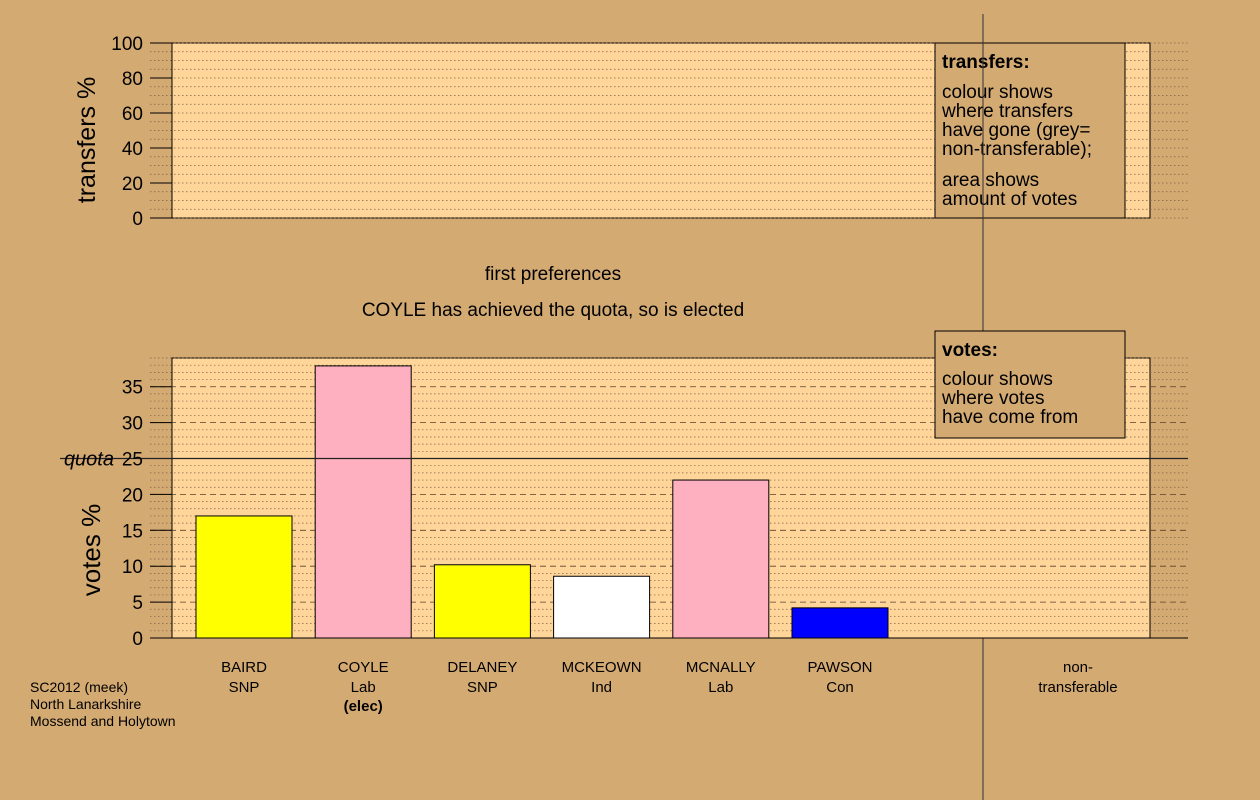  I want to click on votes-legend-box, so click(1030, 384).